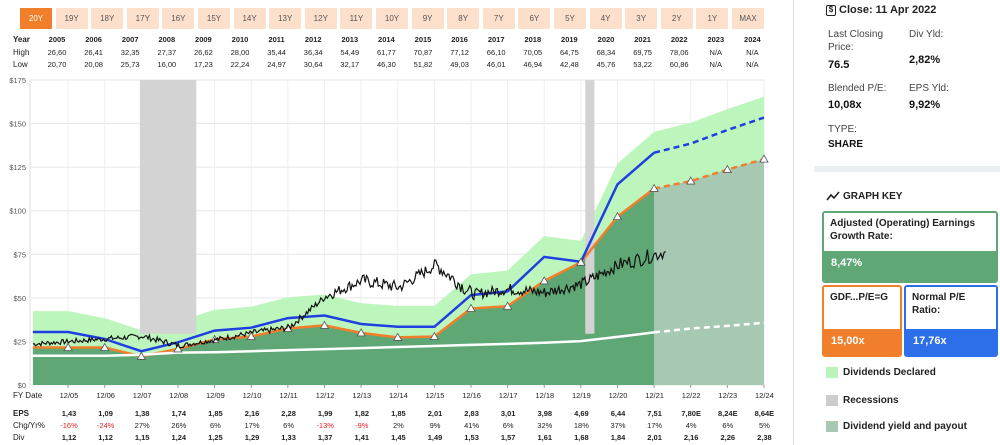 The height and width of the screenshot is (445, 1000). What do you see at coordinates (691, 425) in the screenshot?
I see `chg-cell: 4%` at bounding box center [691, 425].